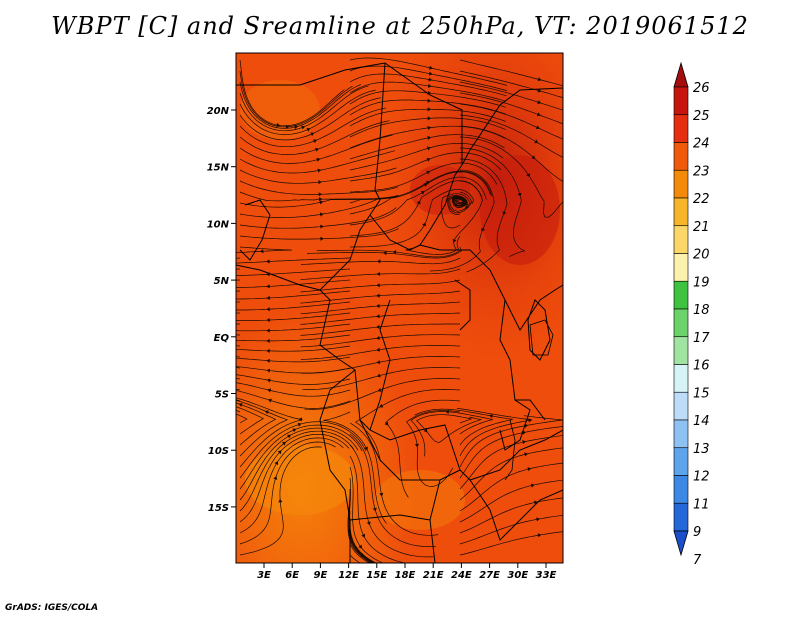 The width and height of the screenshot is (800, 618). I want to click on lon-tick-label: 6E, so click(292, 575).